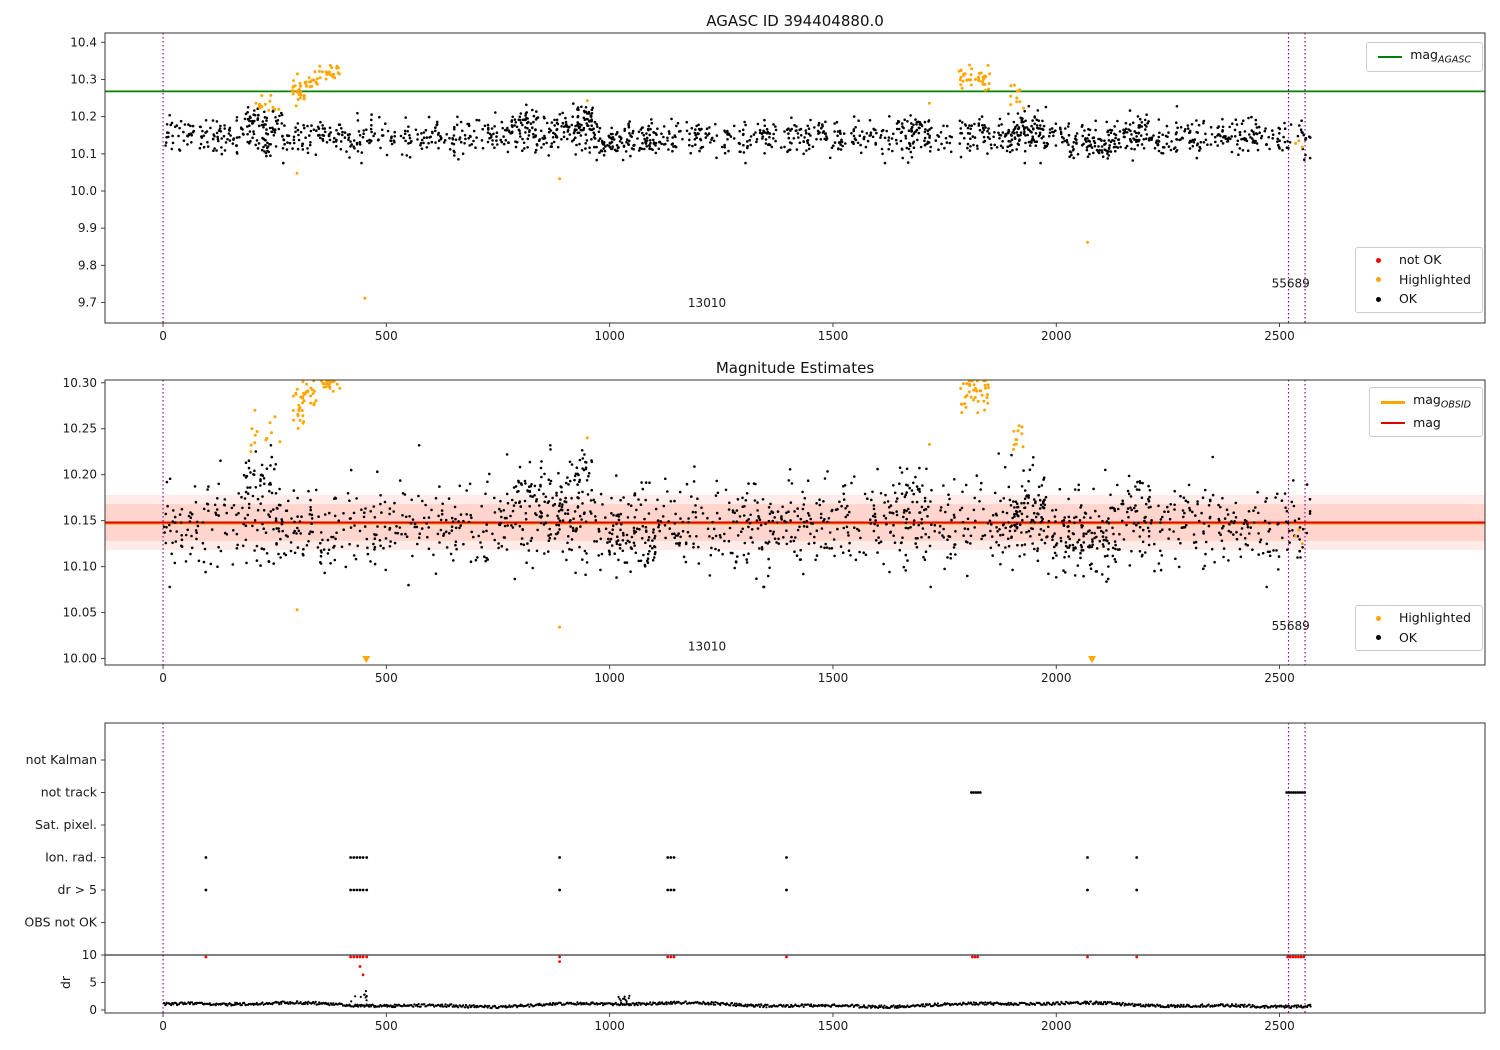 This screenshot has width=1500, height=1050. I want to click on dr-tick-label: 10, so click(89, 955).